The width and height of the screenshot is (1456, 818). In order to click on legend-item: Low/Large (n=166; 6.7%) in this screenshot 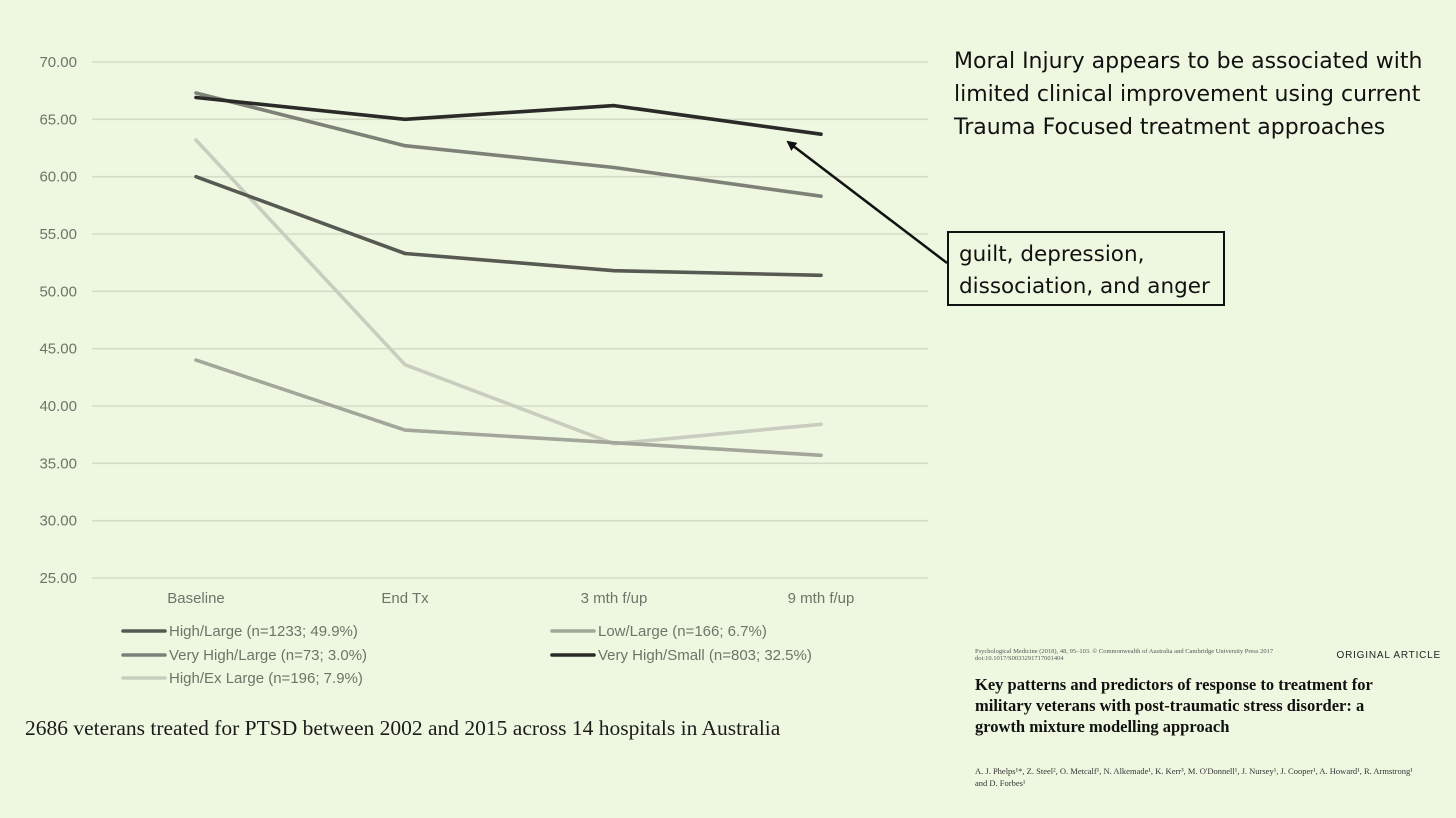, I will do `click(658, 631)`.